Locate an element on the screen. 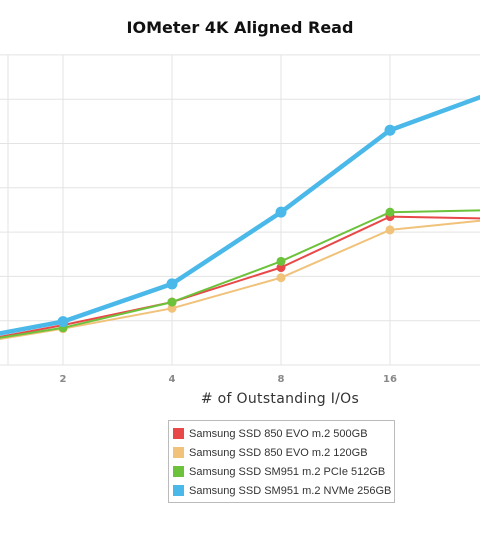  x-axis-label: # of Outstanding I/Os is located at coordinates (280, 399).